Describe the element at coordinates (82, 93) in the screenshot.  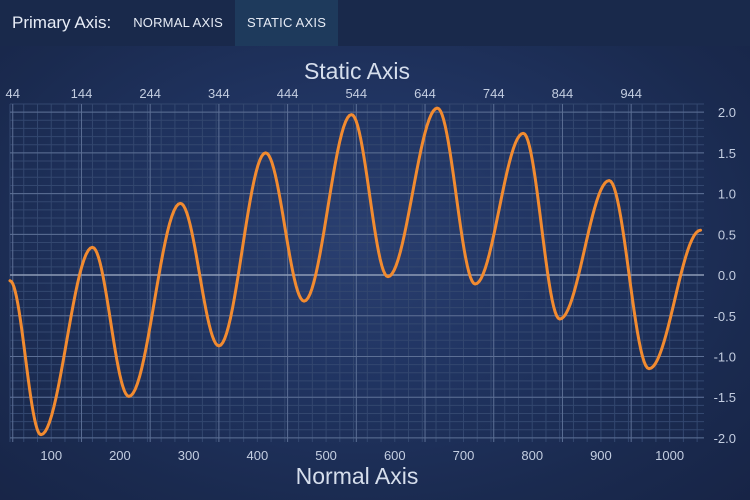
I see `top-axis-tick-label: 144` at that location.